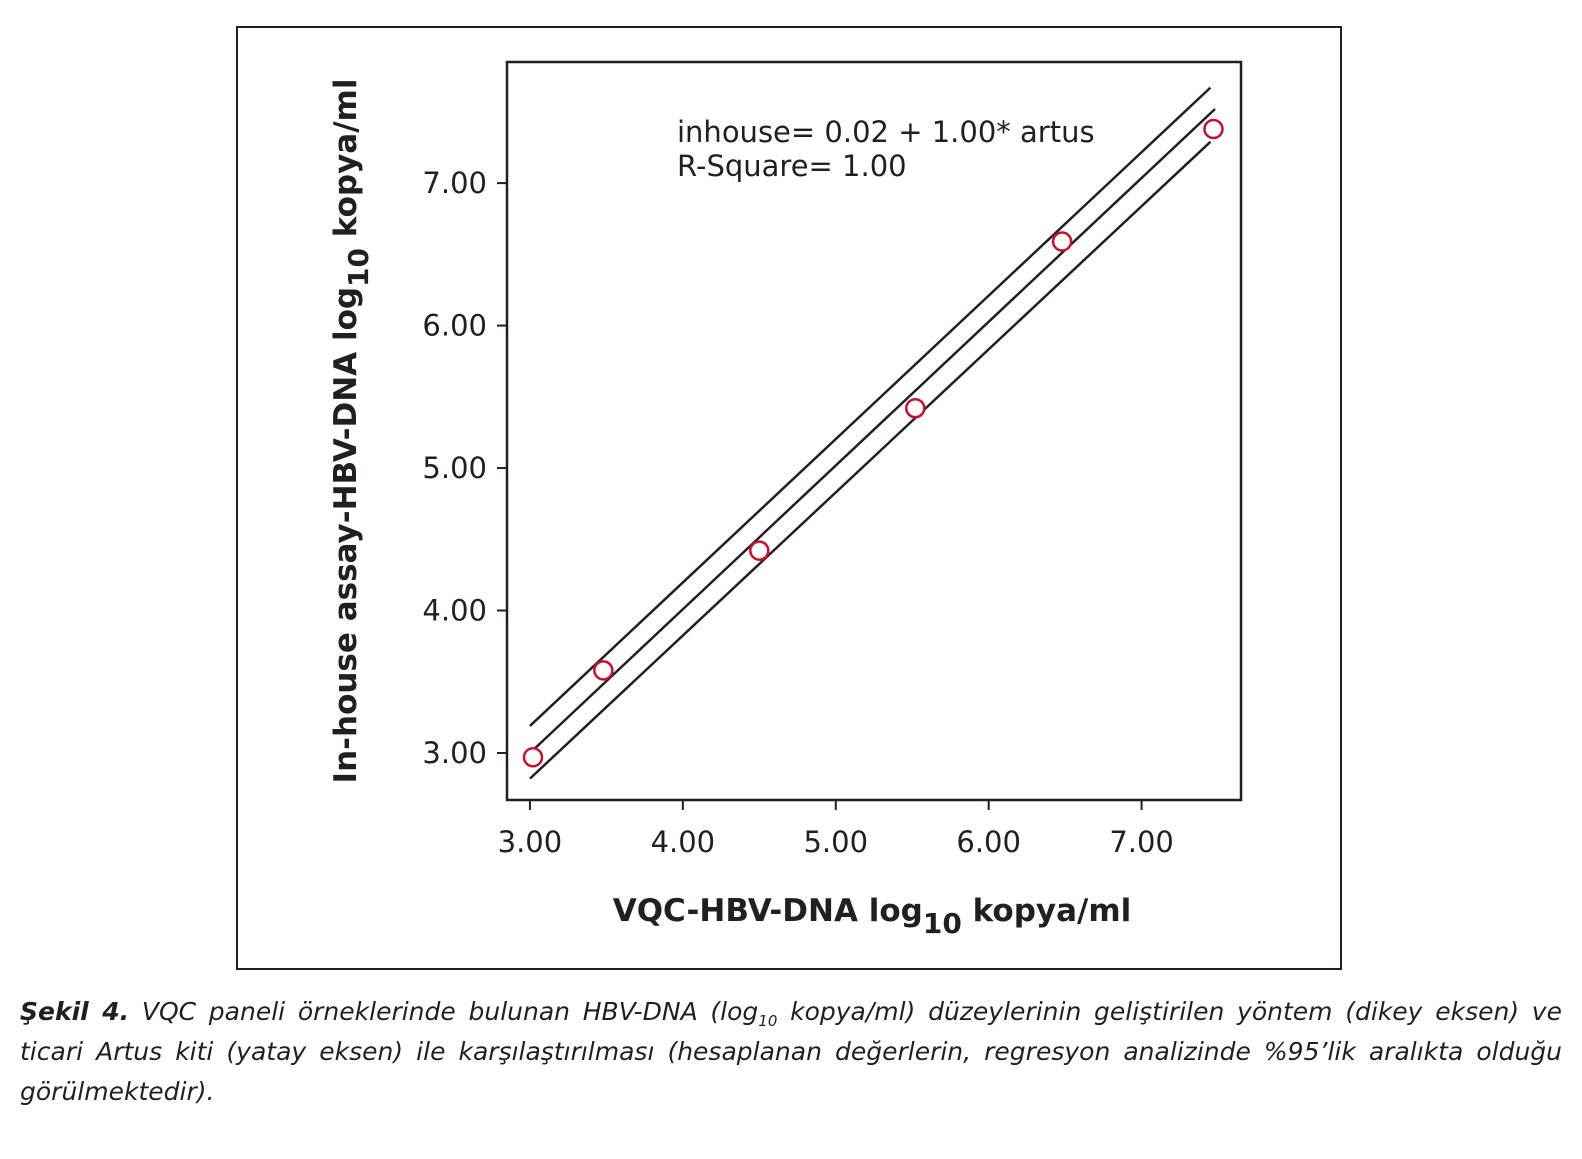  What do you see at coordinates (768, 1021) in the screenshot?
I see `caption-subscript: 10` at bounding box center [768, 1021].